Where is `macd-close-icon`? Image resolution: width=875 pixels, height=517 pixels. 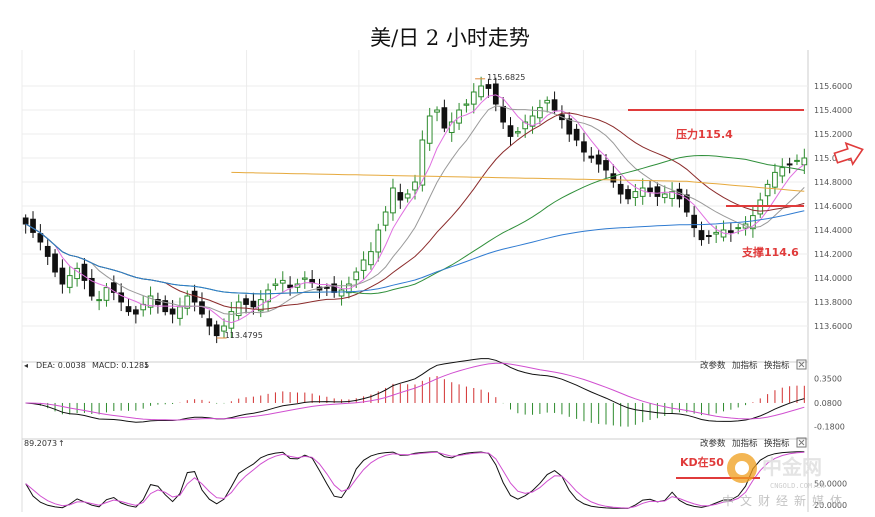 macd-close-icon is located at coordinates (801, 364).